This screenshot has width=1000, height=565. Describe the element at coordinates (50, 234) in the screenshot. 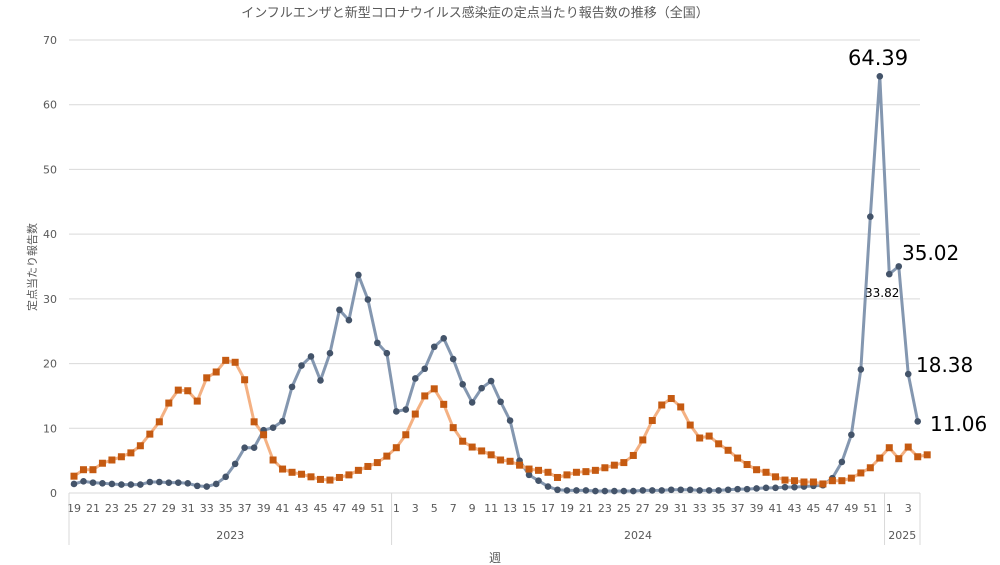

I see `y-tick-label: 40` at that location.